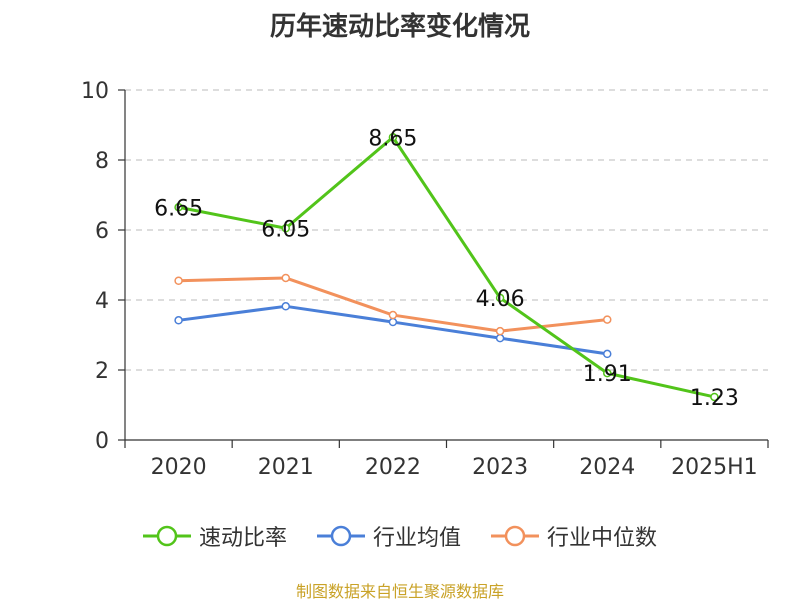  Describe the element at coordinates (286, 467) in the screenshot. I see `x-tick-label: 2021` at that location.